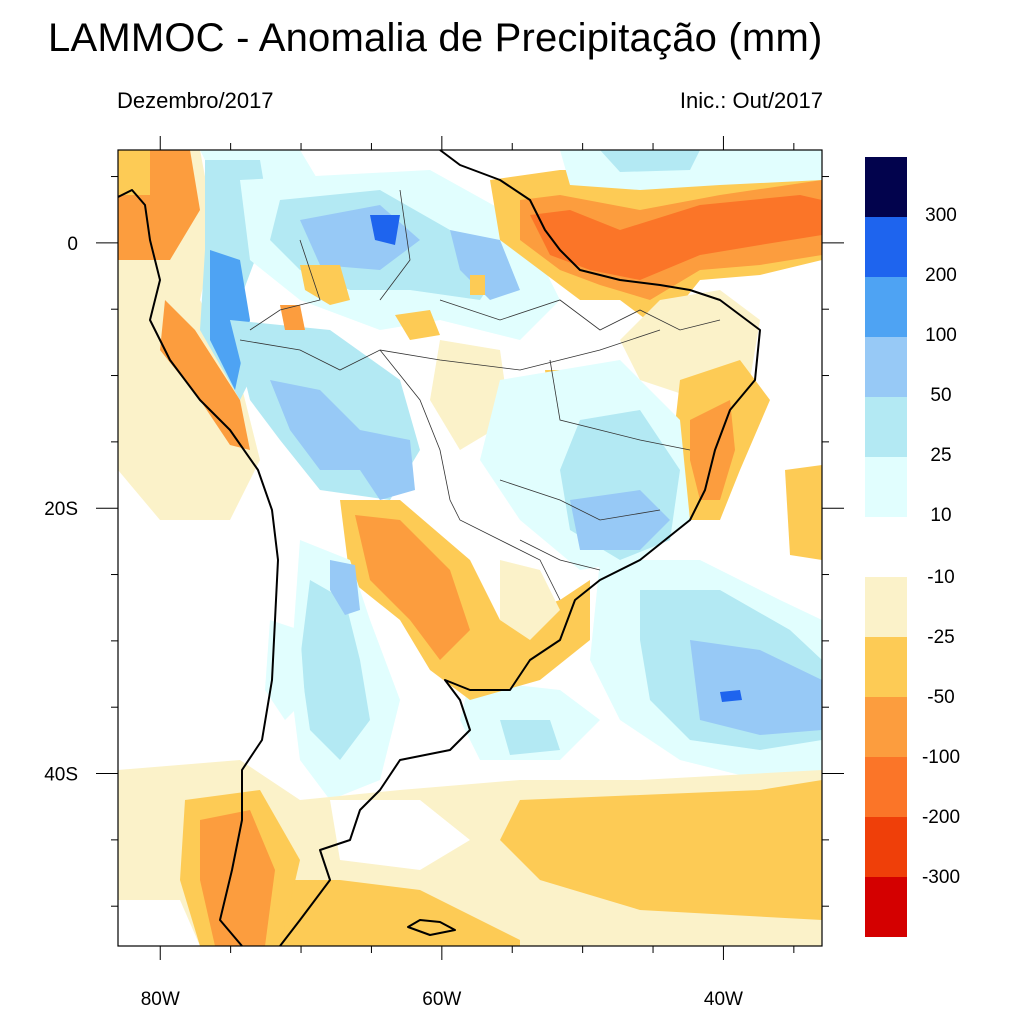  What do you see at coordinates (723, 999) in the screenshot?
I see `lon-tick-label: 40W` at bounding box center [723, 999].